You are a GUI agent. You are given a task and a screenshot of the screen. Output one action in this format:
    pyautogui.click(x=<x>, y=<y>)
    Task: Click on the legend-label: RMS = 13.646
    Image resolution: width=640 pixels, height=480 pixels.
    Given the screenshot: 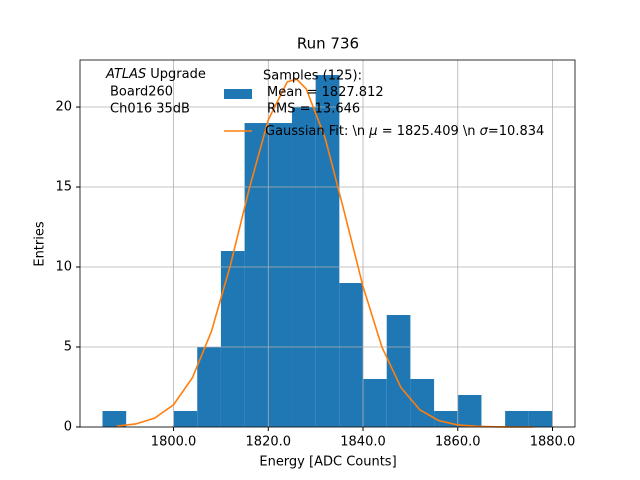 What is the action you would take?
    pyautogui.click(x=313, y=109)
    